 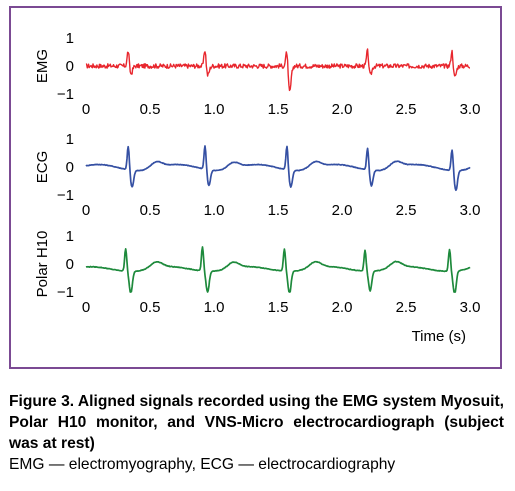 I want to click on x-tick-label-0-0: 0, so click(x=86, y=109).